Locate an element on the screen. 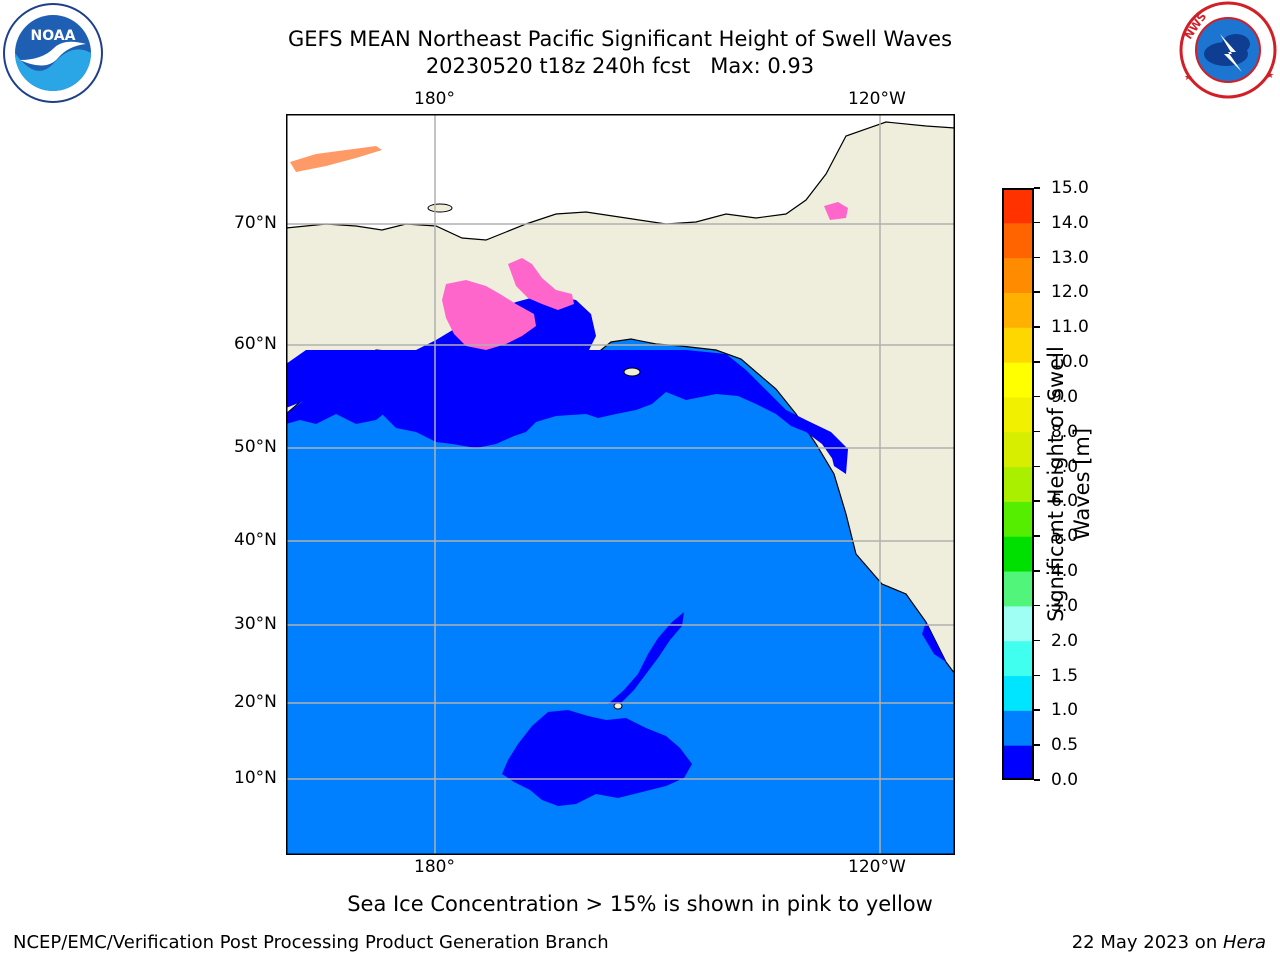  lat-label-70n: 70°N is located at coordinates (255, 223).